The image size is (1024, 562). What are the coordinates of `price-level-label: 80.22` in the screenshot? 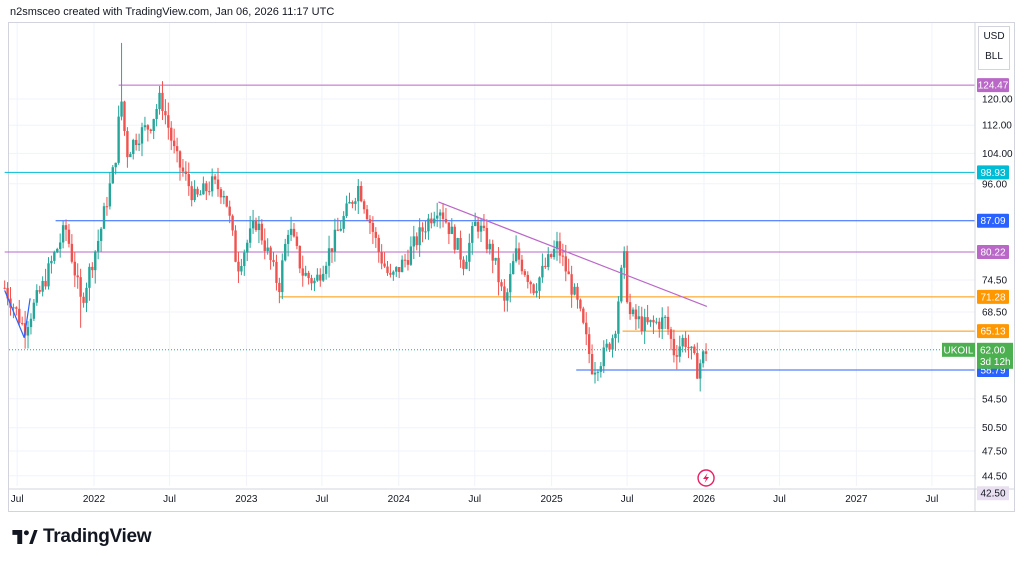 It's located at (992, 252).